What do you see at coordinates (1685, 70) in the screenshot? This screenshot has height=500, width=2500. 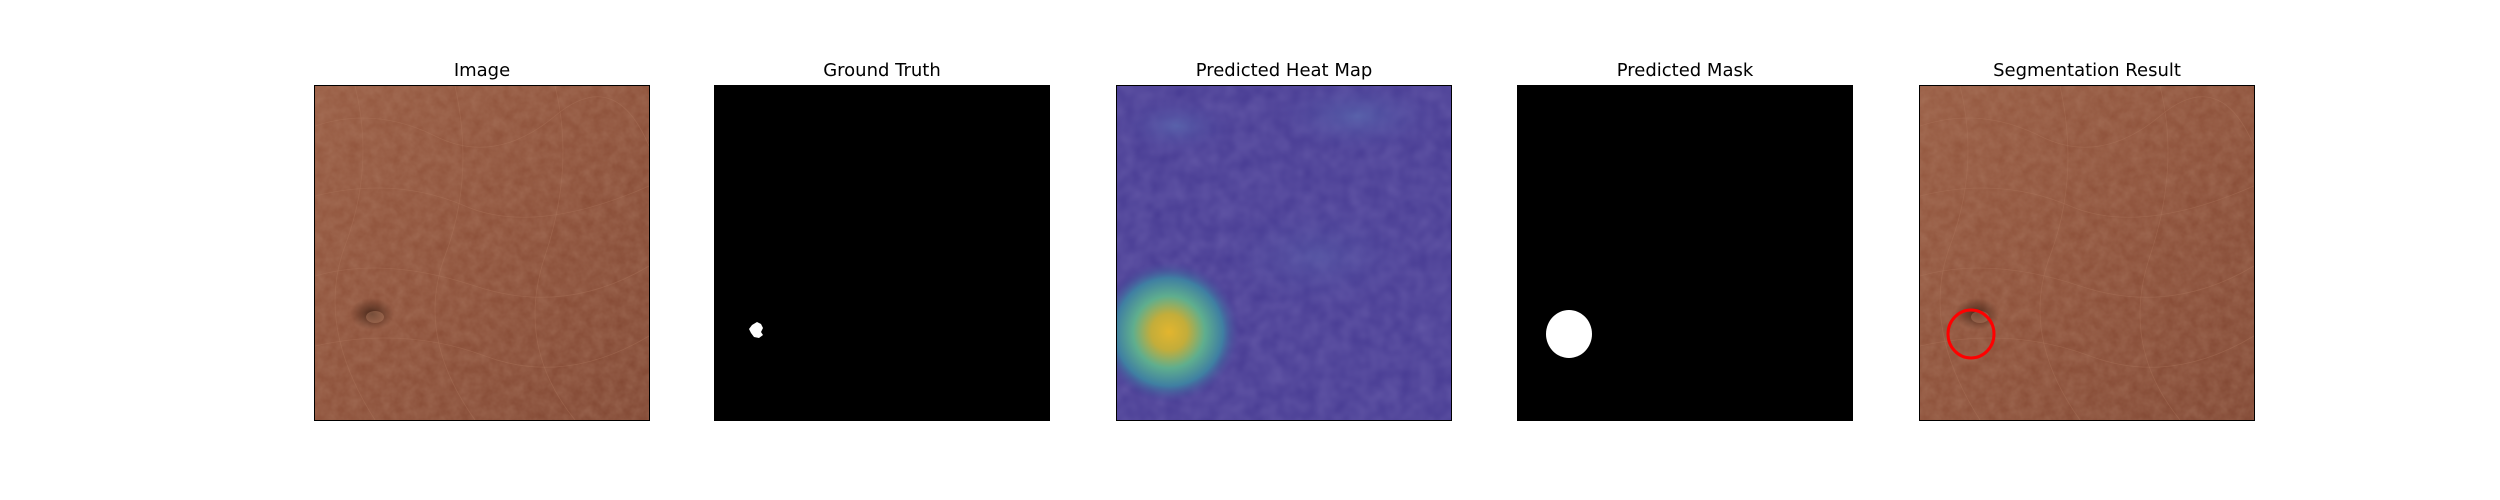 I see `panel-title-mask: Predicted Mask` at bounding box center [1685, 70].